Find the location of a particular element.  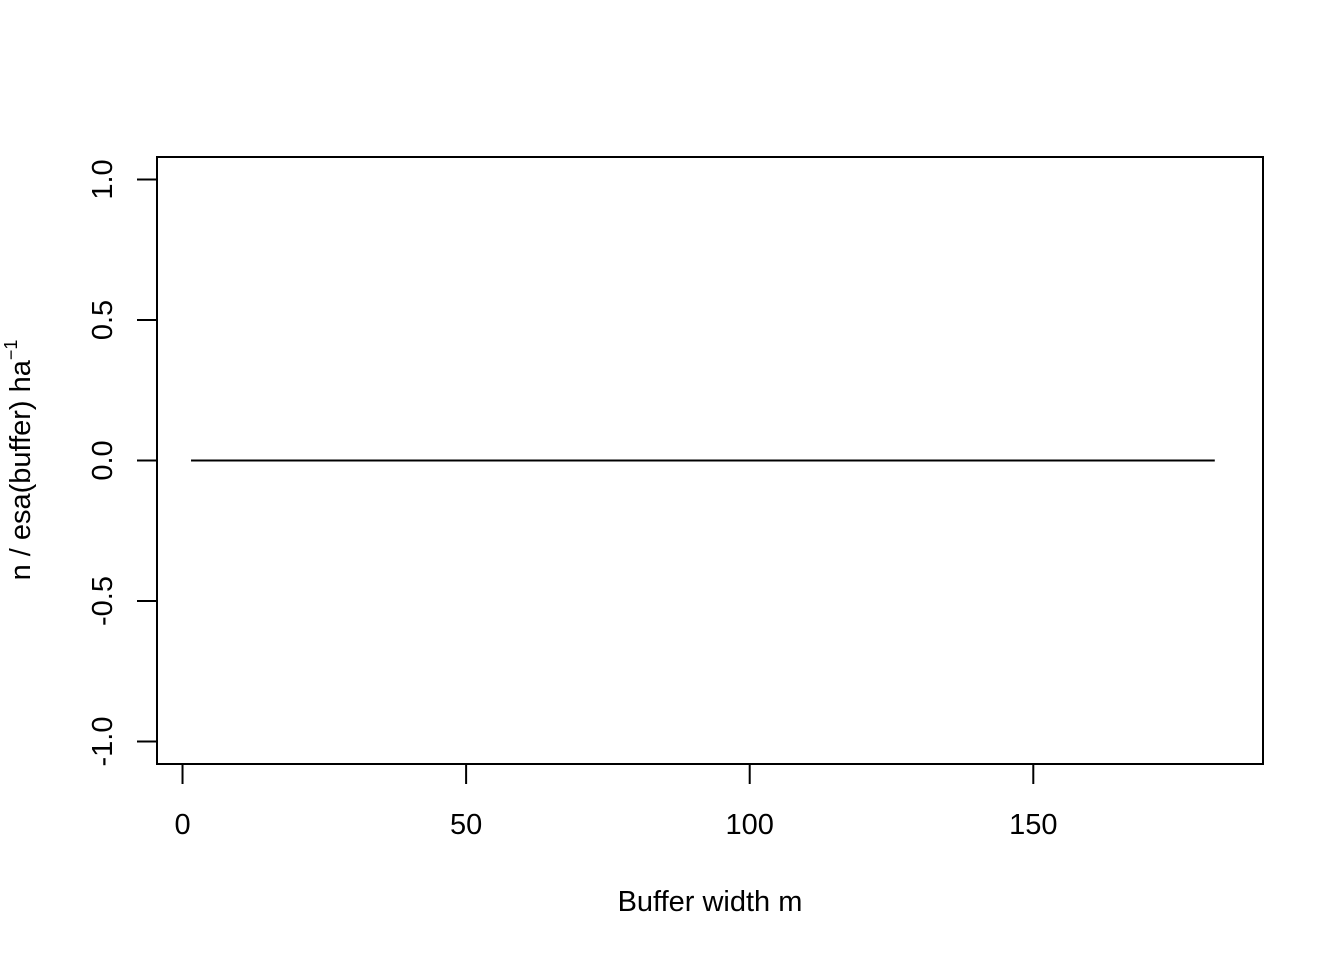

x-tick-label: 100 is located at coordinates (750, 825).